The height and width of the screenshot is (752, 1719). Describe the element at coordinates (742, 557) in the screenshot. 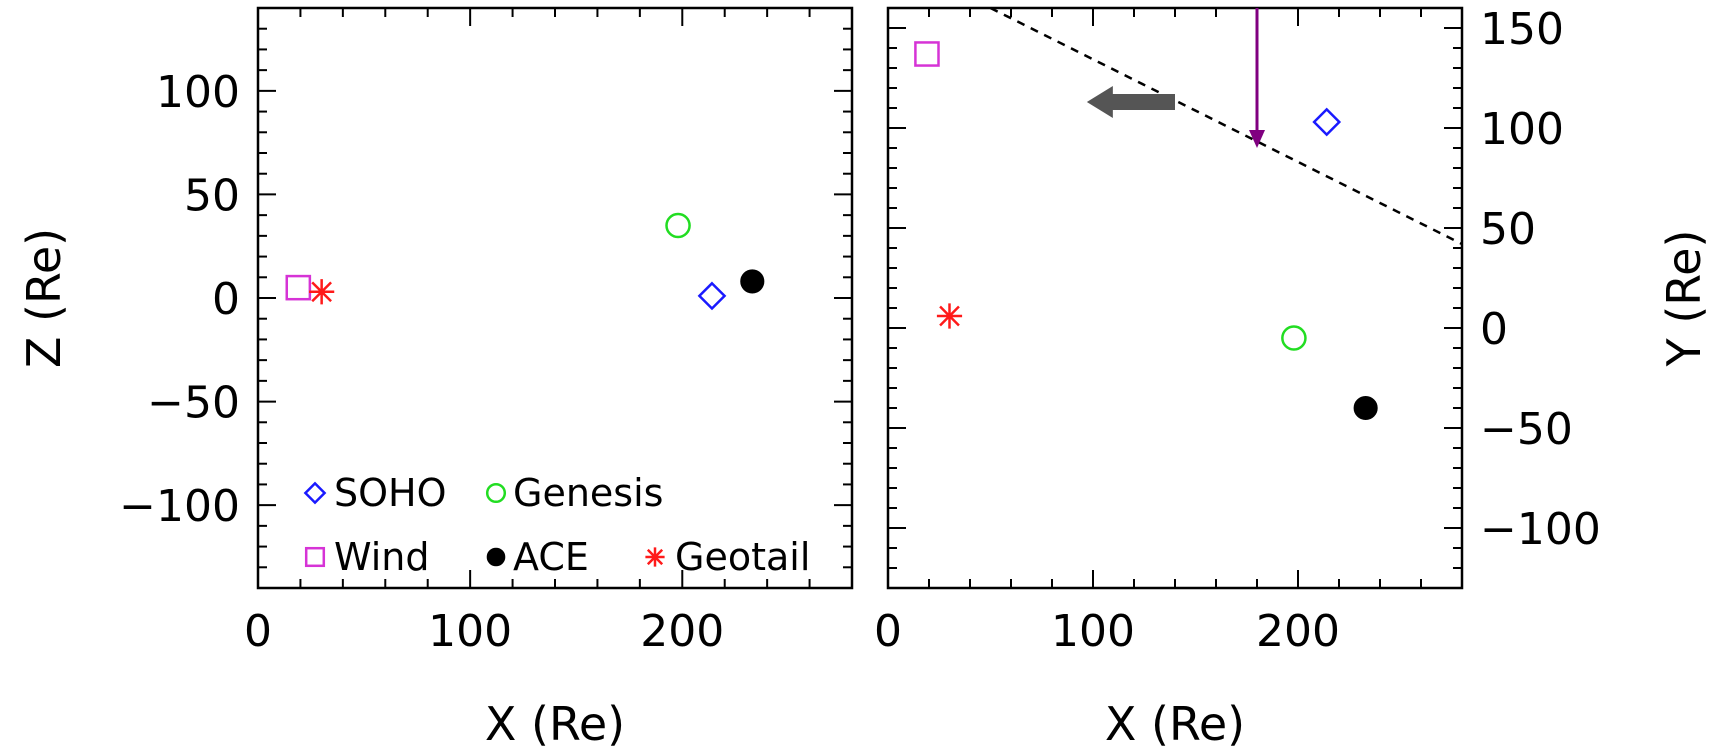

I see `legend-label-geotail: Geotail` at that location.